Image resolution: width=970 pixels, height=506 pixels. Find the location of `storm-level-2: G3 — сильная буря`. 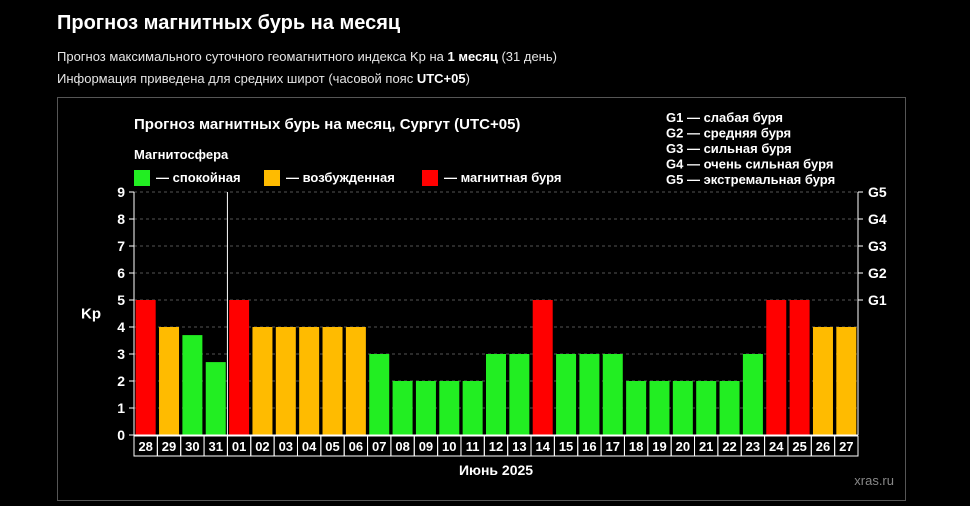

storm-level-2: G3 — сильная буря is located at coordinates (729, 148).